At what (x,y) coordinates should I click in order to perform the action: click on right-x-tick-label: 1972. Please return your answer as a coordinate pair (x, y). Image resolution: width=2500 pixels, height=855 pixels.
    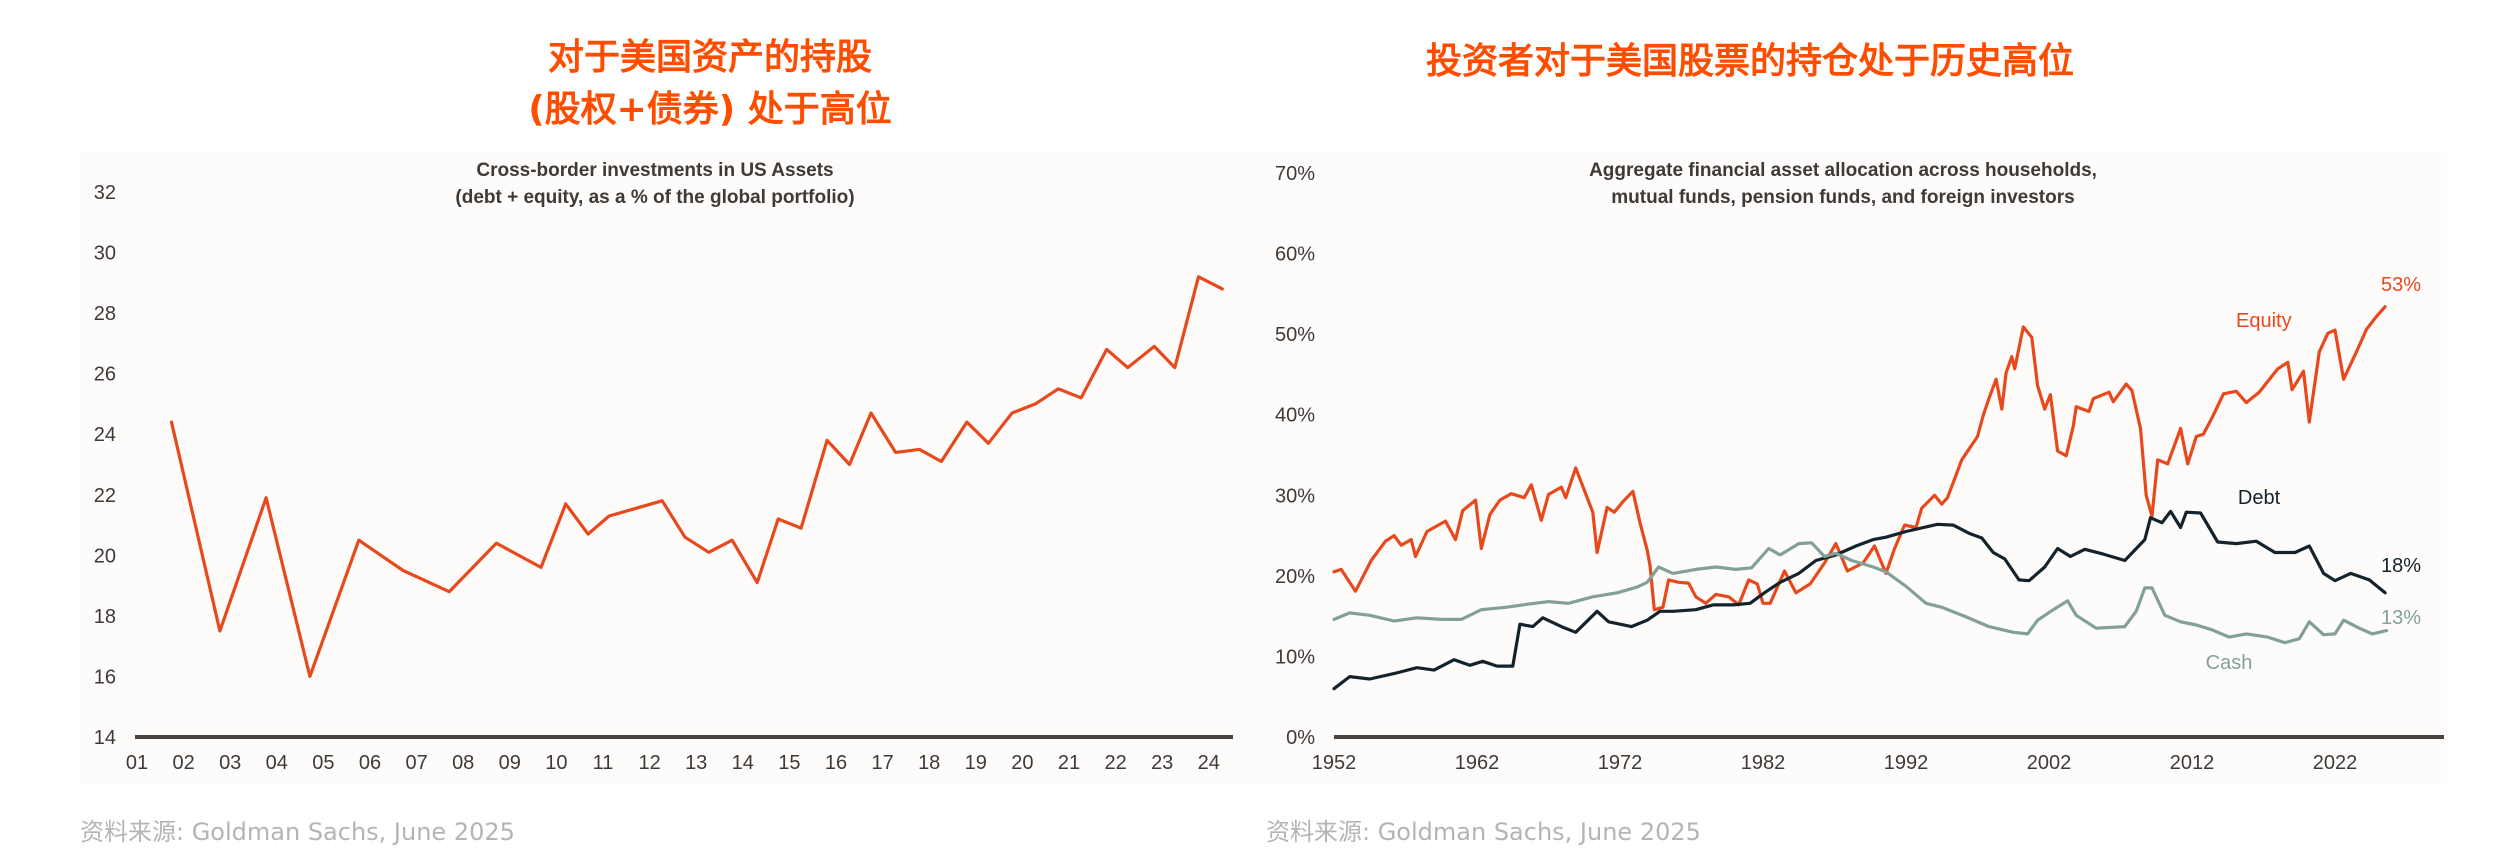
    Looking at the image, I should click on (1620, 763).